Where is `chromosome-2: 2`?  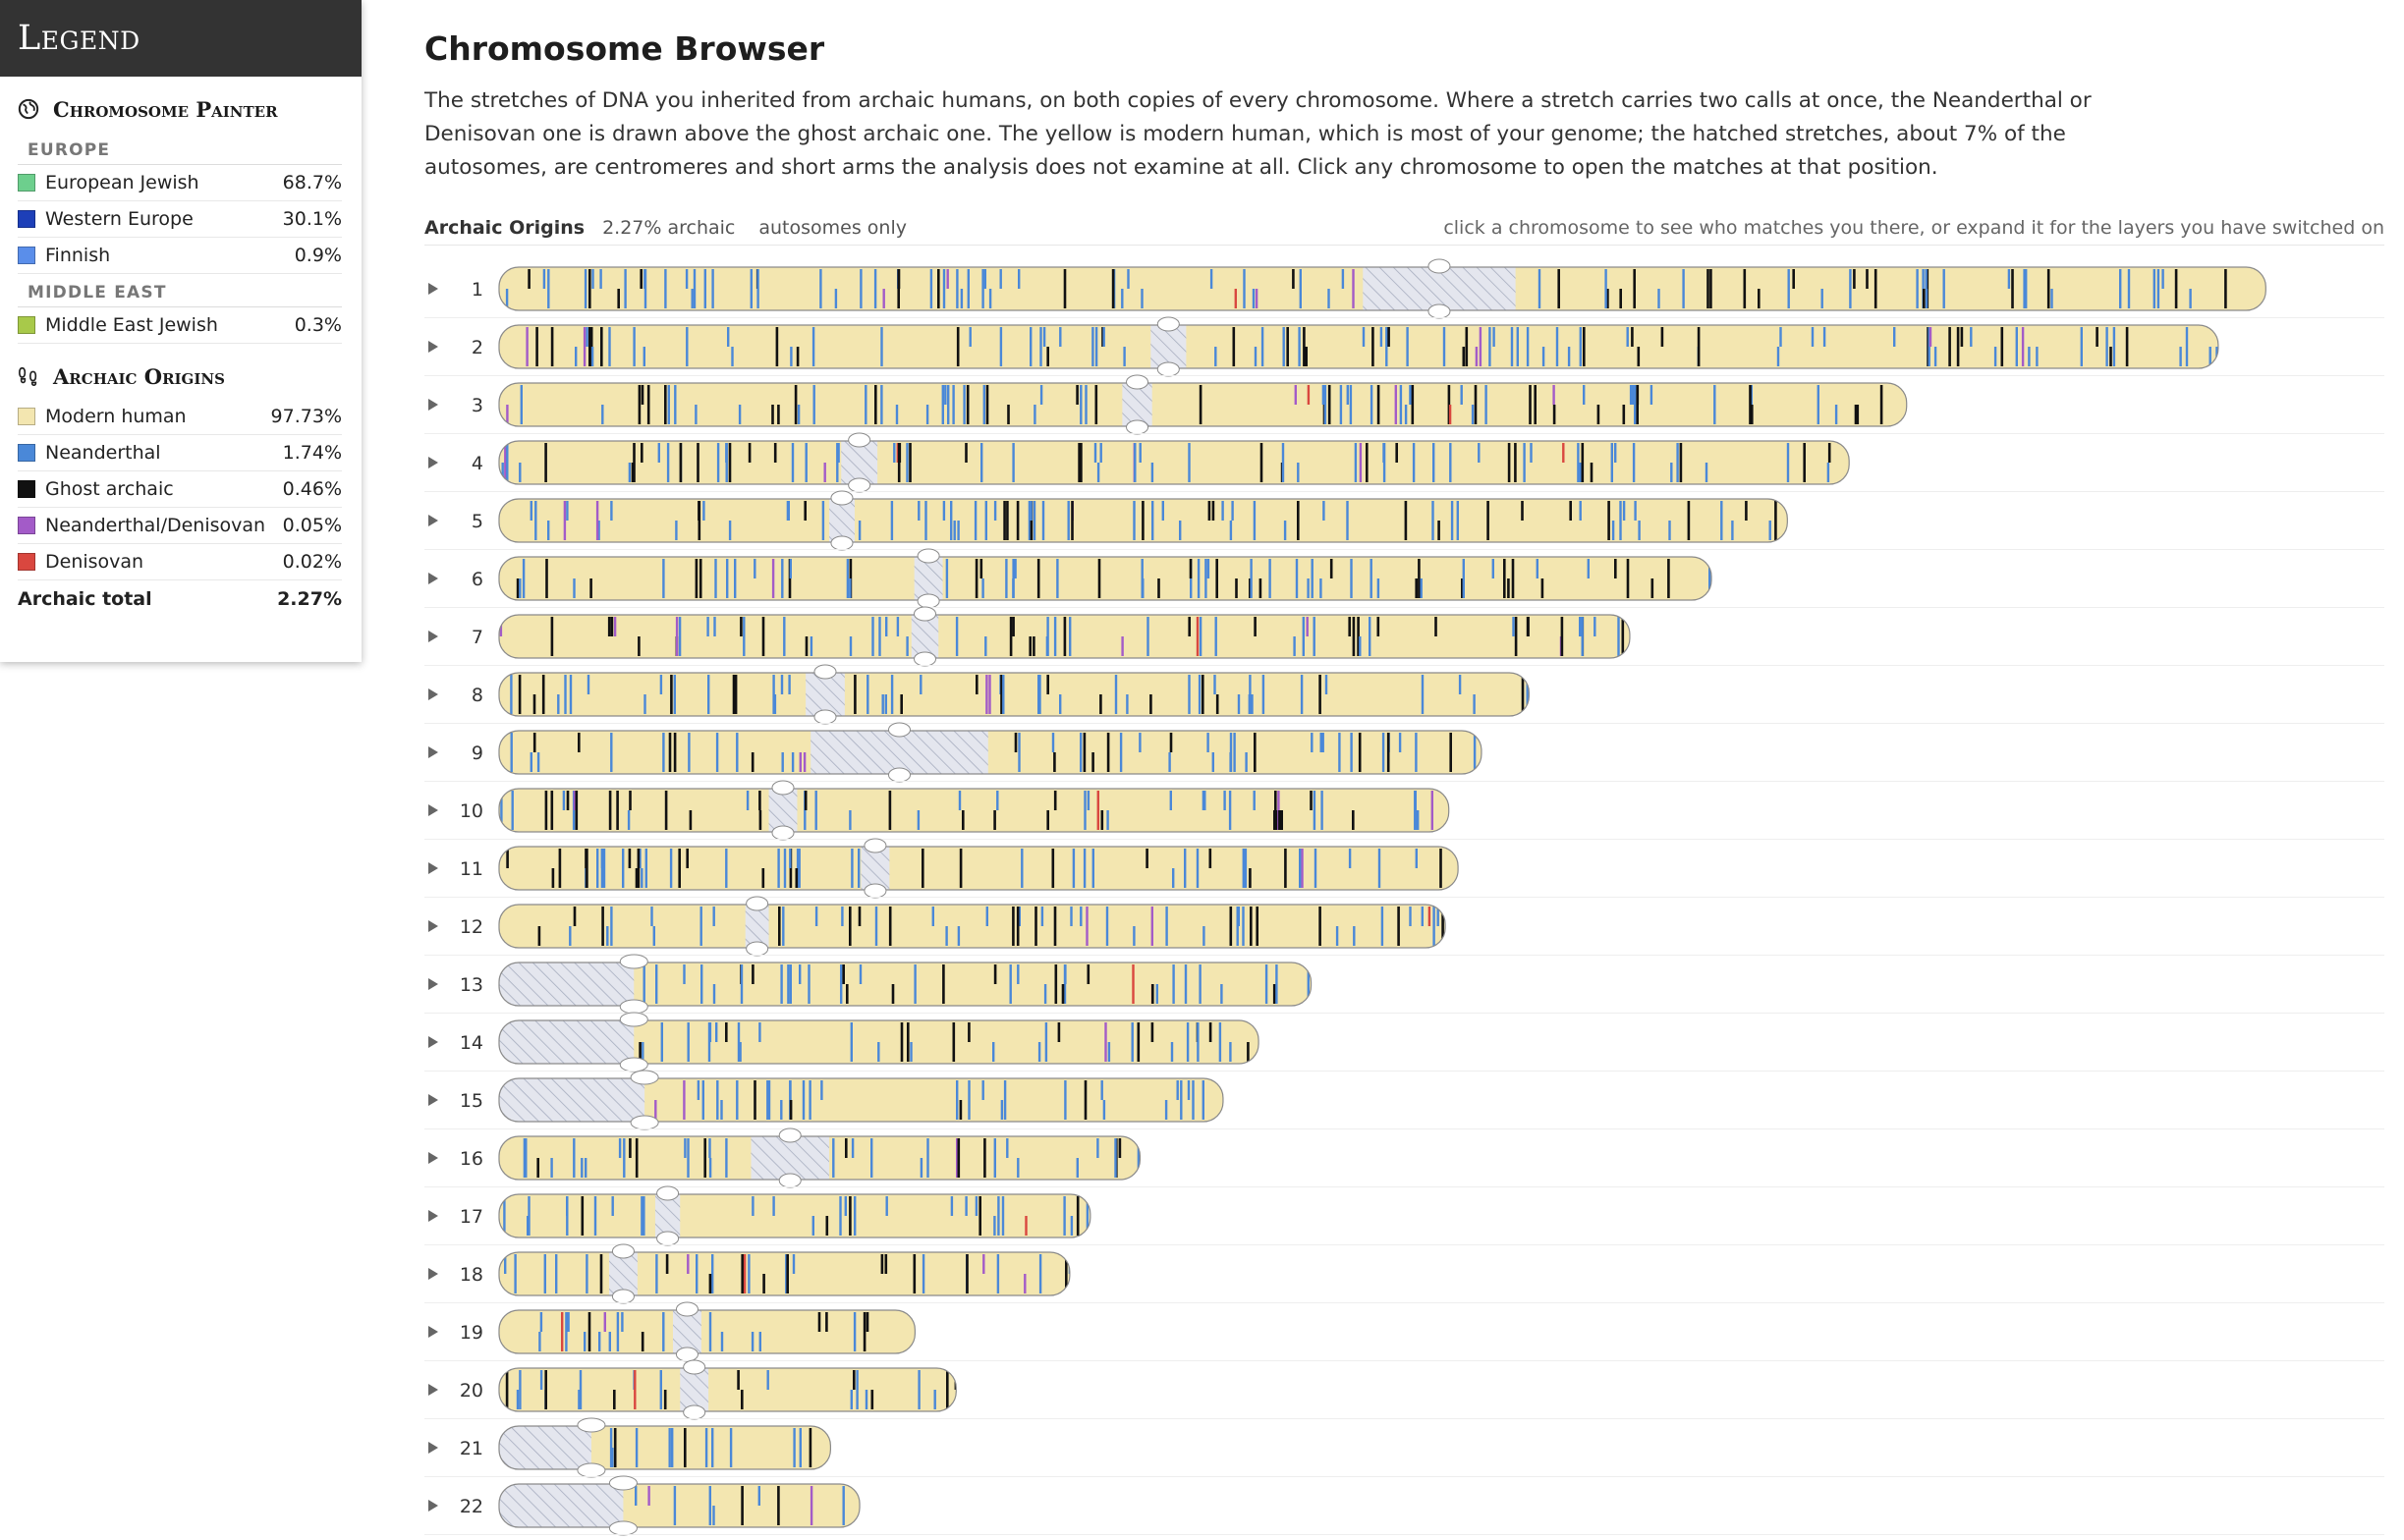
chromosome-2: 2 is located at coordinates (1404, 346).